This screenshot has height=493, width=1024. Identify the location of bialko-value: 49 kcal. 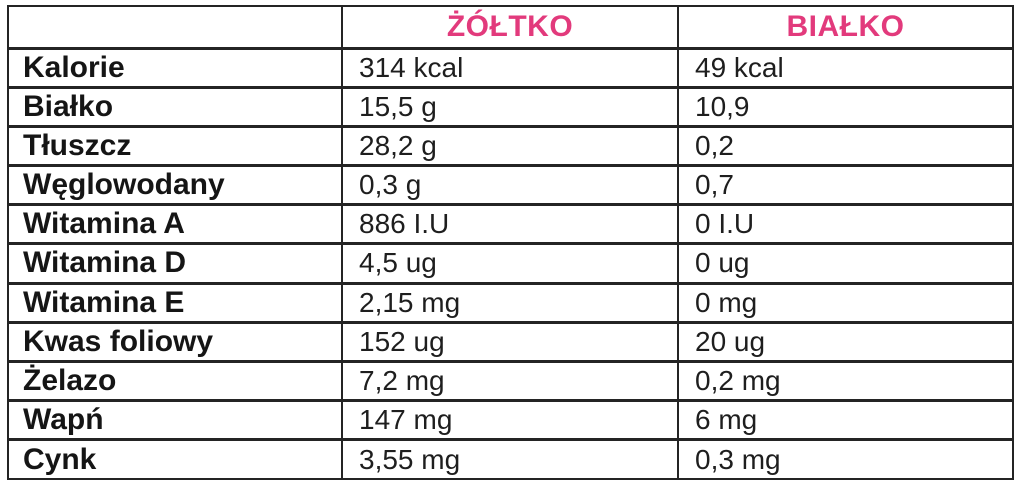
(845, 67).